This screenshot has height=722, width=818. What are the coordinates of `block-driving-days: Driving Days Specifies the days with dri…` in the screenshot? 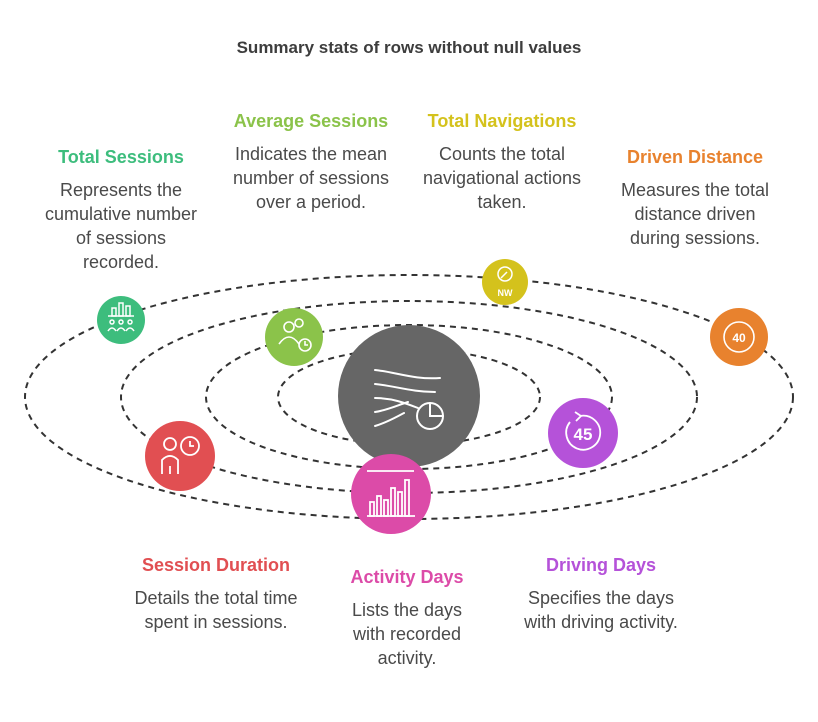 It's located at (601, 594).